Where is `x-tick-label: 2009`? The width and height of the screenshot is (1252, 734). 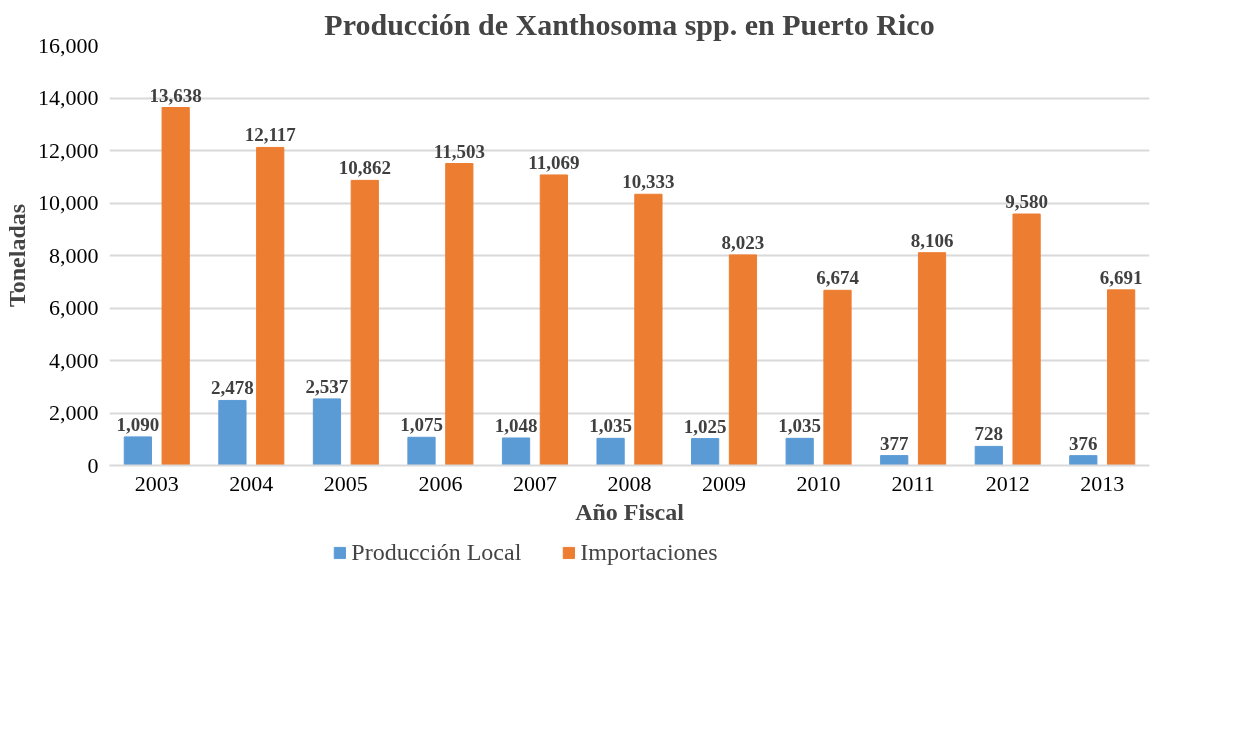
x-tick-label: 2009 is located at coordinates (724, 483).